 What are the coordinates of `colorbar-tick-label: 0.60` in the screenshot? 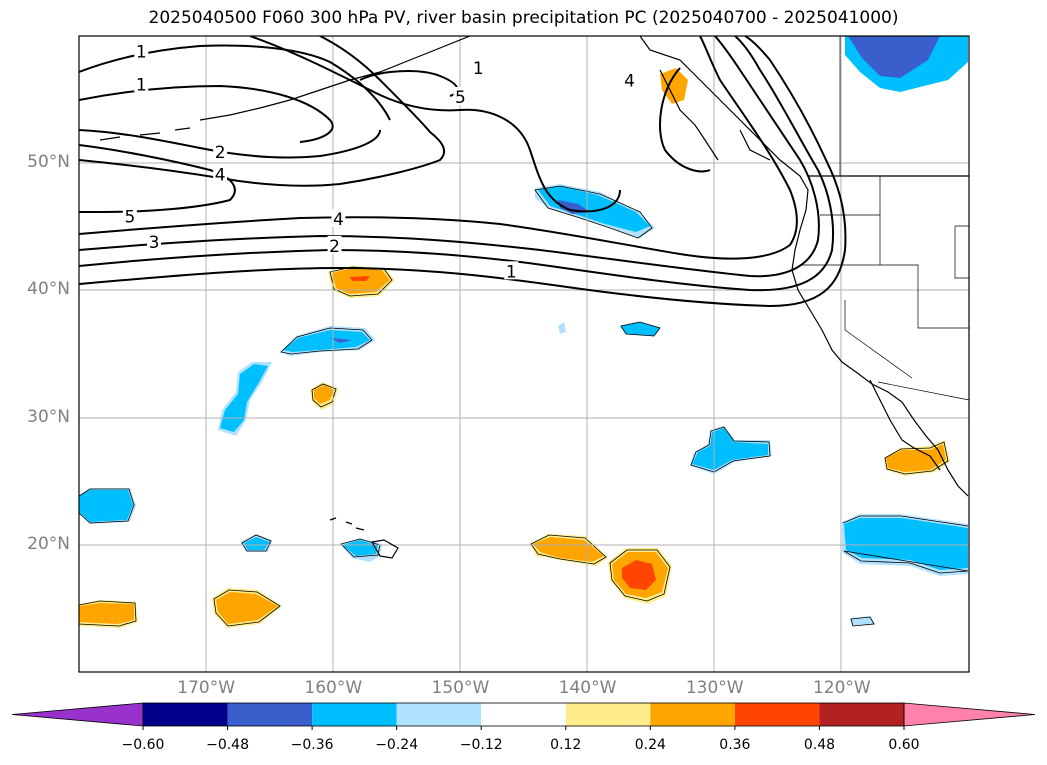 It's located at (904, 745).